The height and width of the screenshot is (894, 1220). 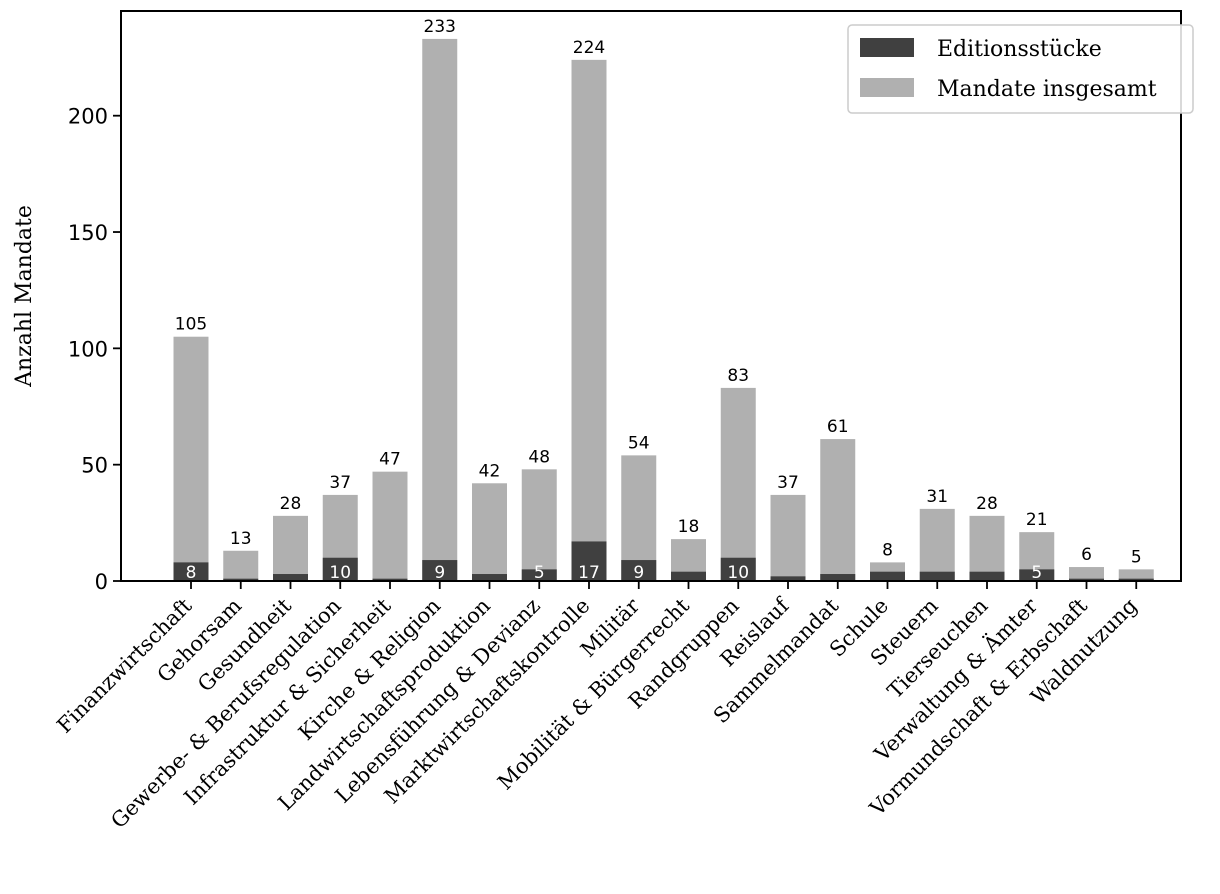 I want to click on bar-total-label: 47, so click(x=390, y=460).